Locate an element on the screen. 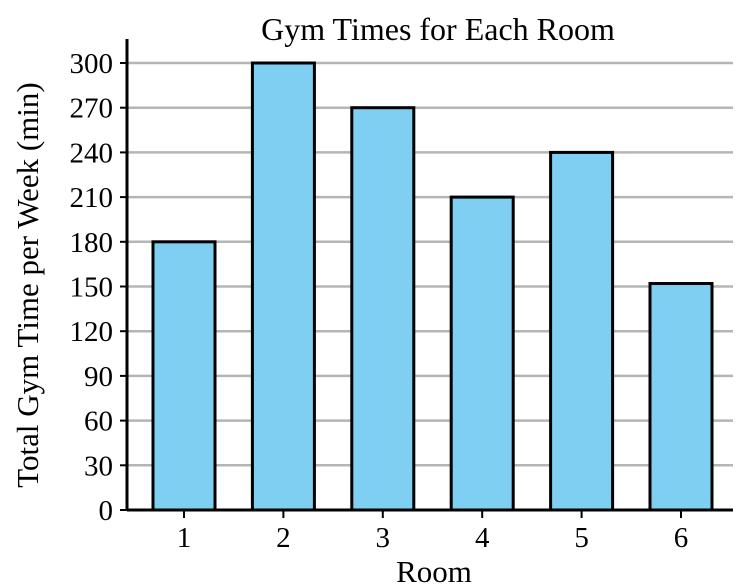 The height and width of the screenshot is (585, 737). x-tick-label: 3 is located at coordinates (383, 538).